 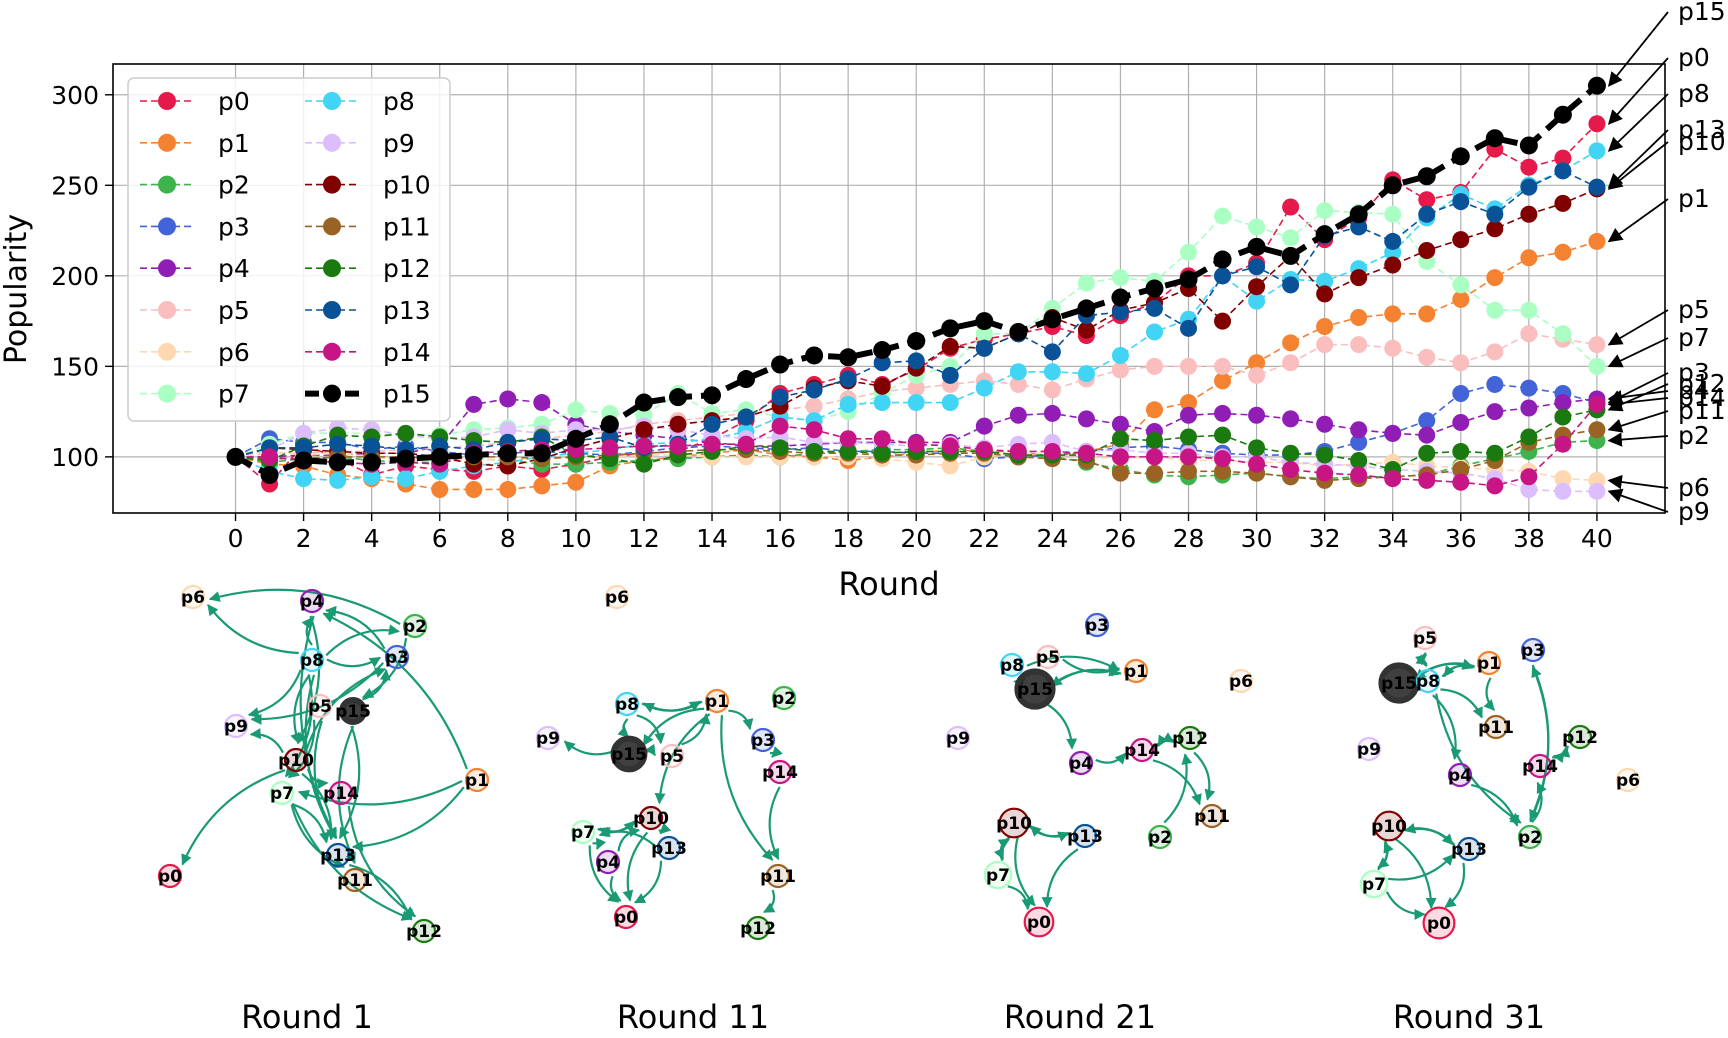 I want to click on edge-p8-p5, so click(x=651, y=729).